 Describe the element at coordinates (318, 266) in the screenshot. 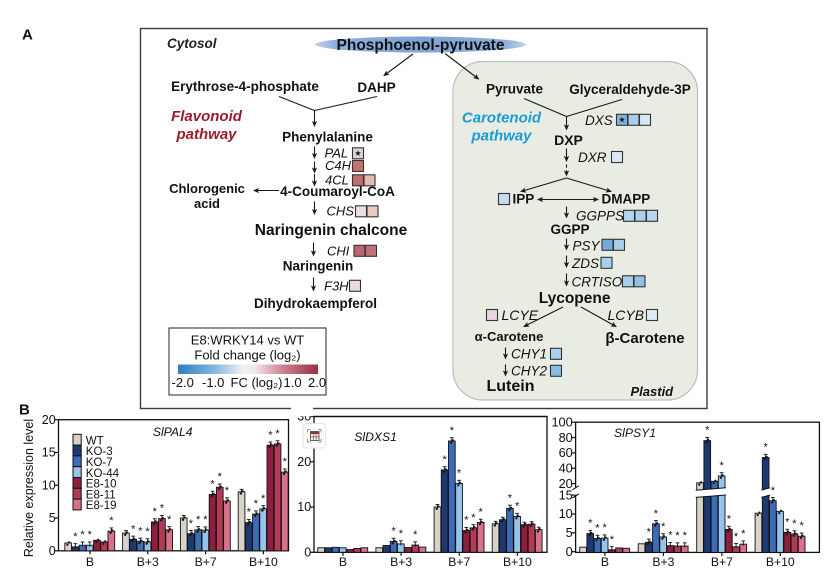

I see `svg-text: Naringenin` at that location.